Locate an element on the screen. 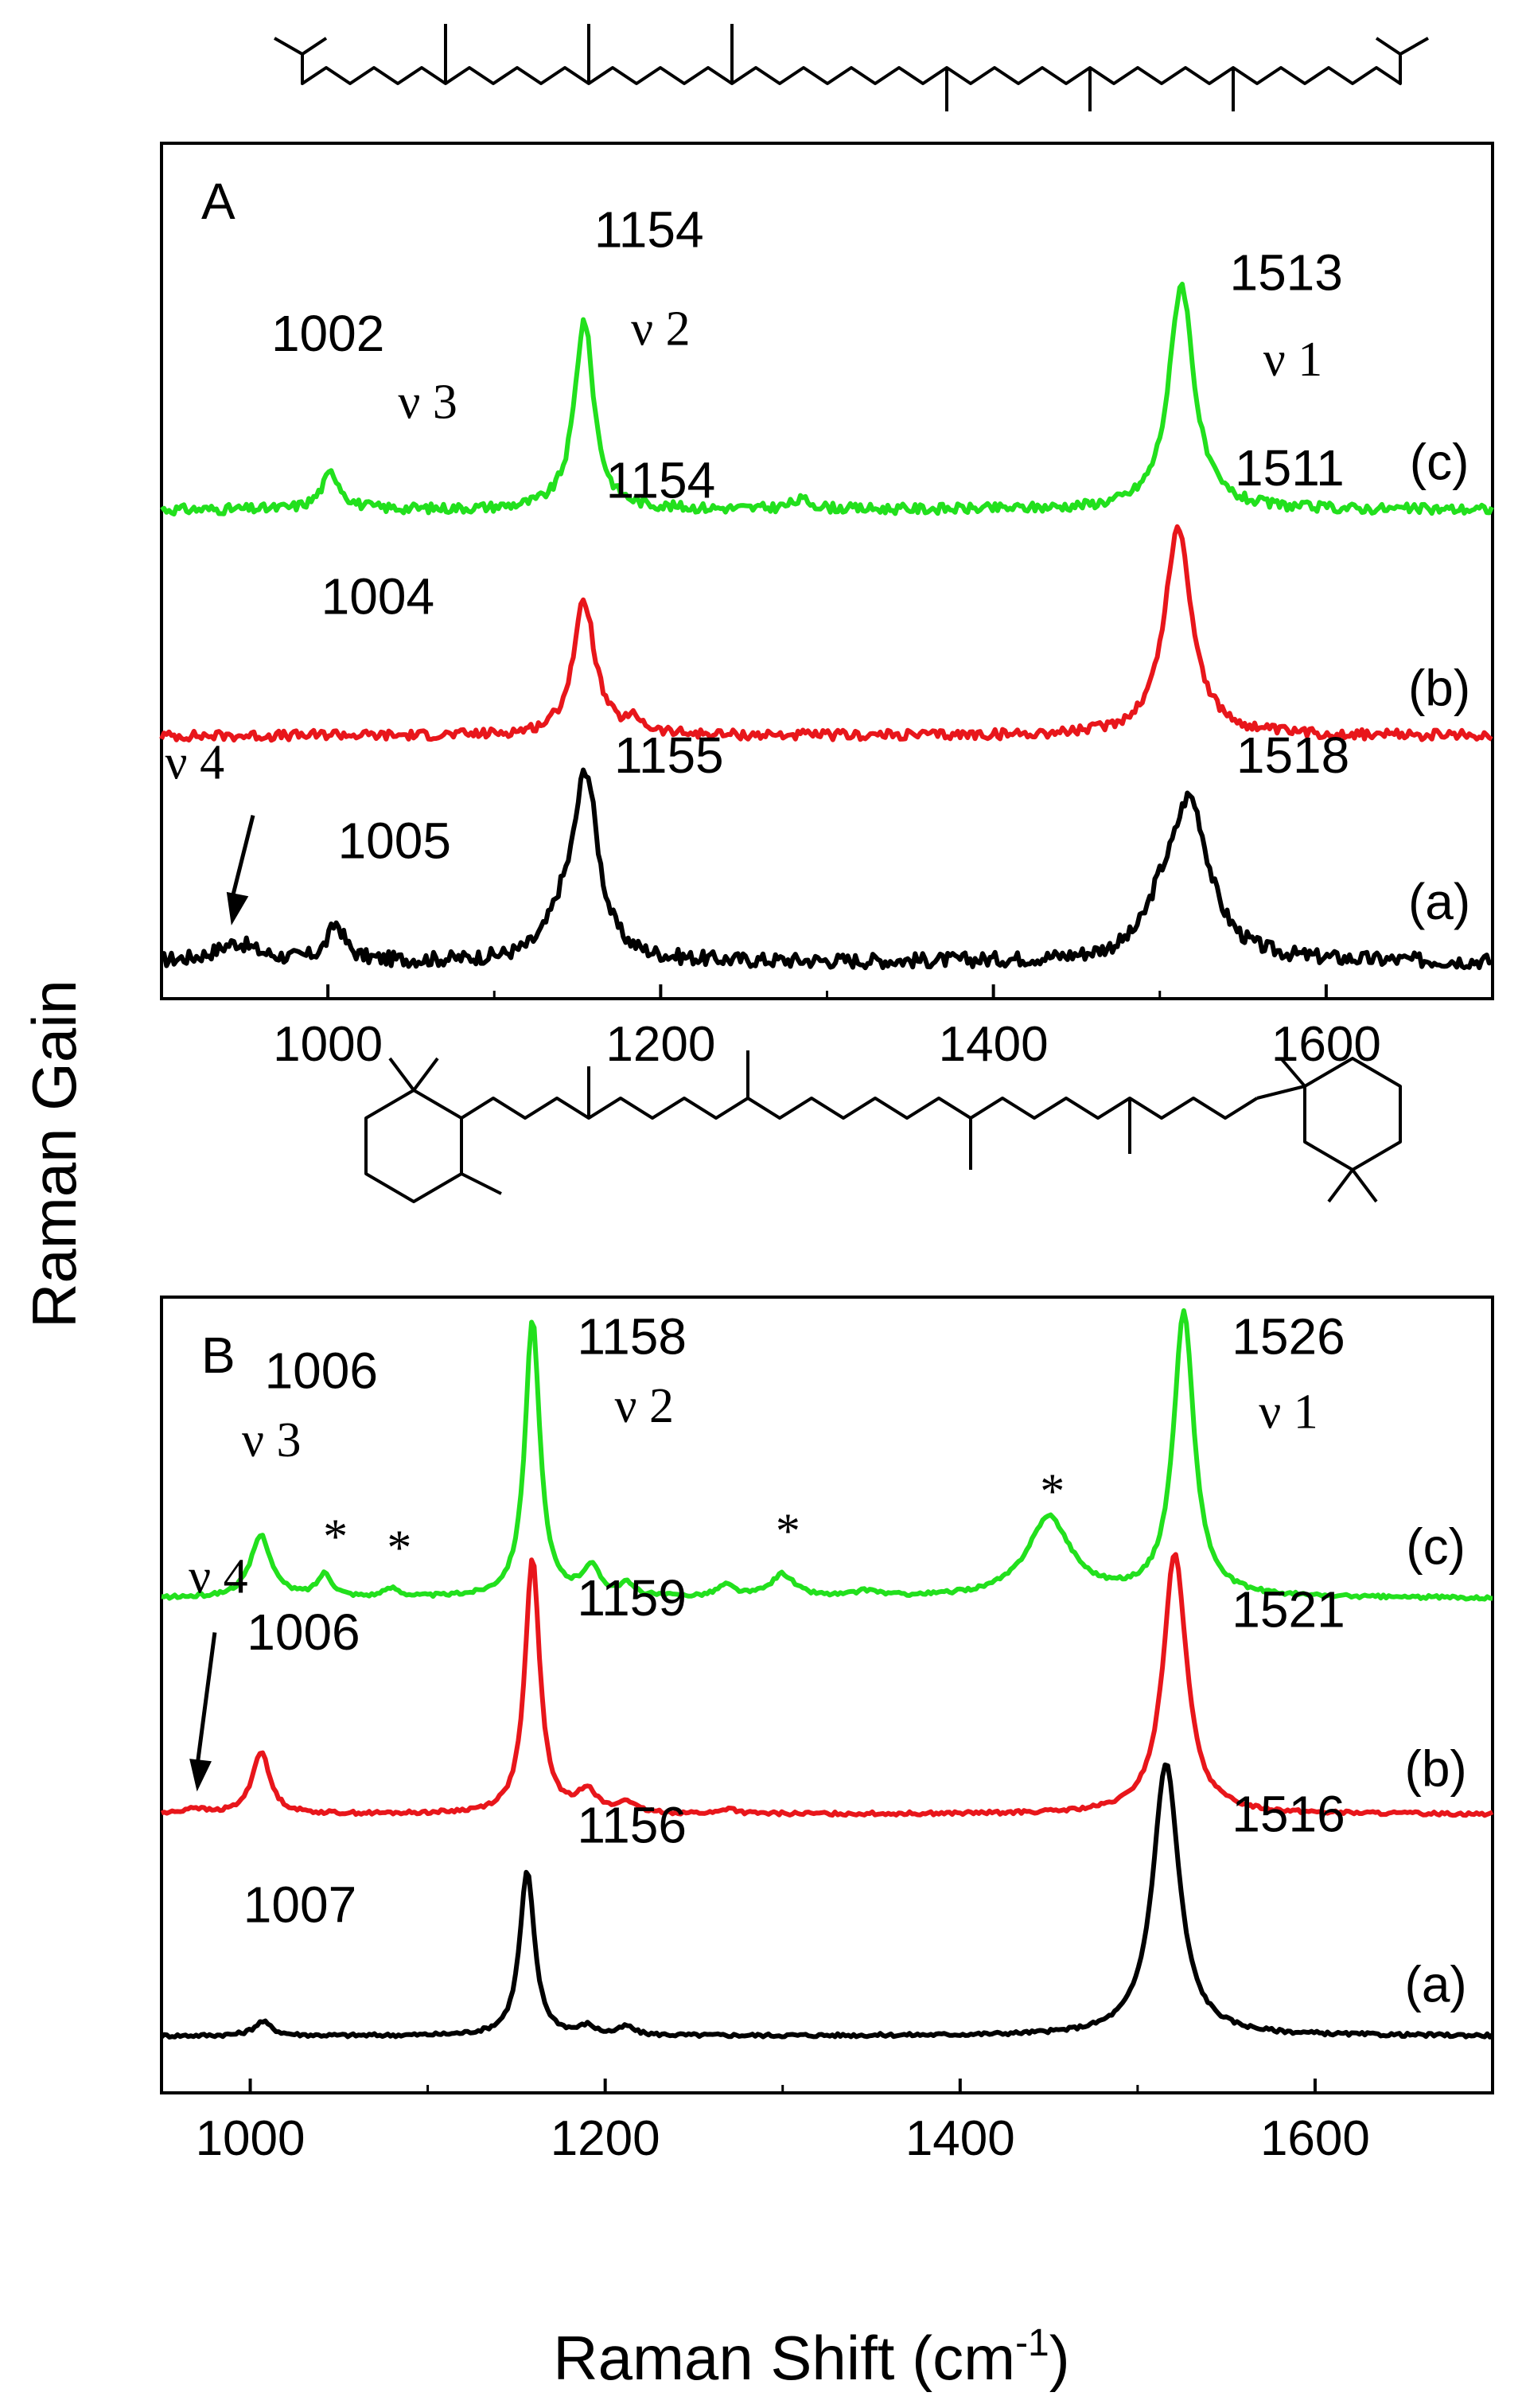 This screenshot has width=1522, height=2408. peak-annotation: 1516 is located at coordinates (1288, 1814).